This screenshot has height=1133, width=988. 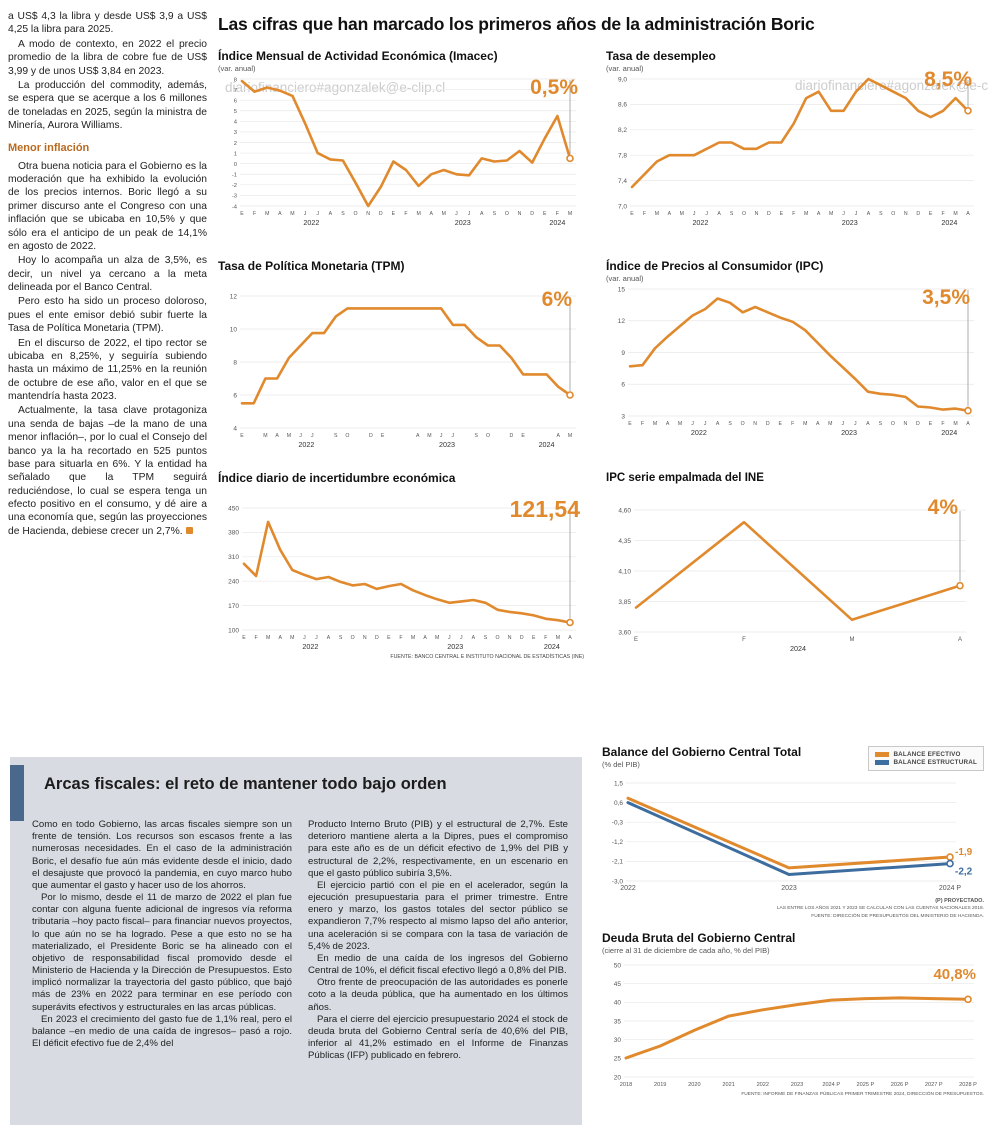 I want to click on legend-swatch-efectivo, so click(x=882, y=754).